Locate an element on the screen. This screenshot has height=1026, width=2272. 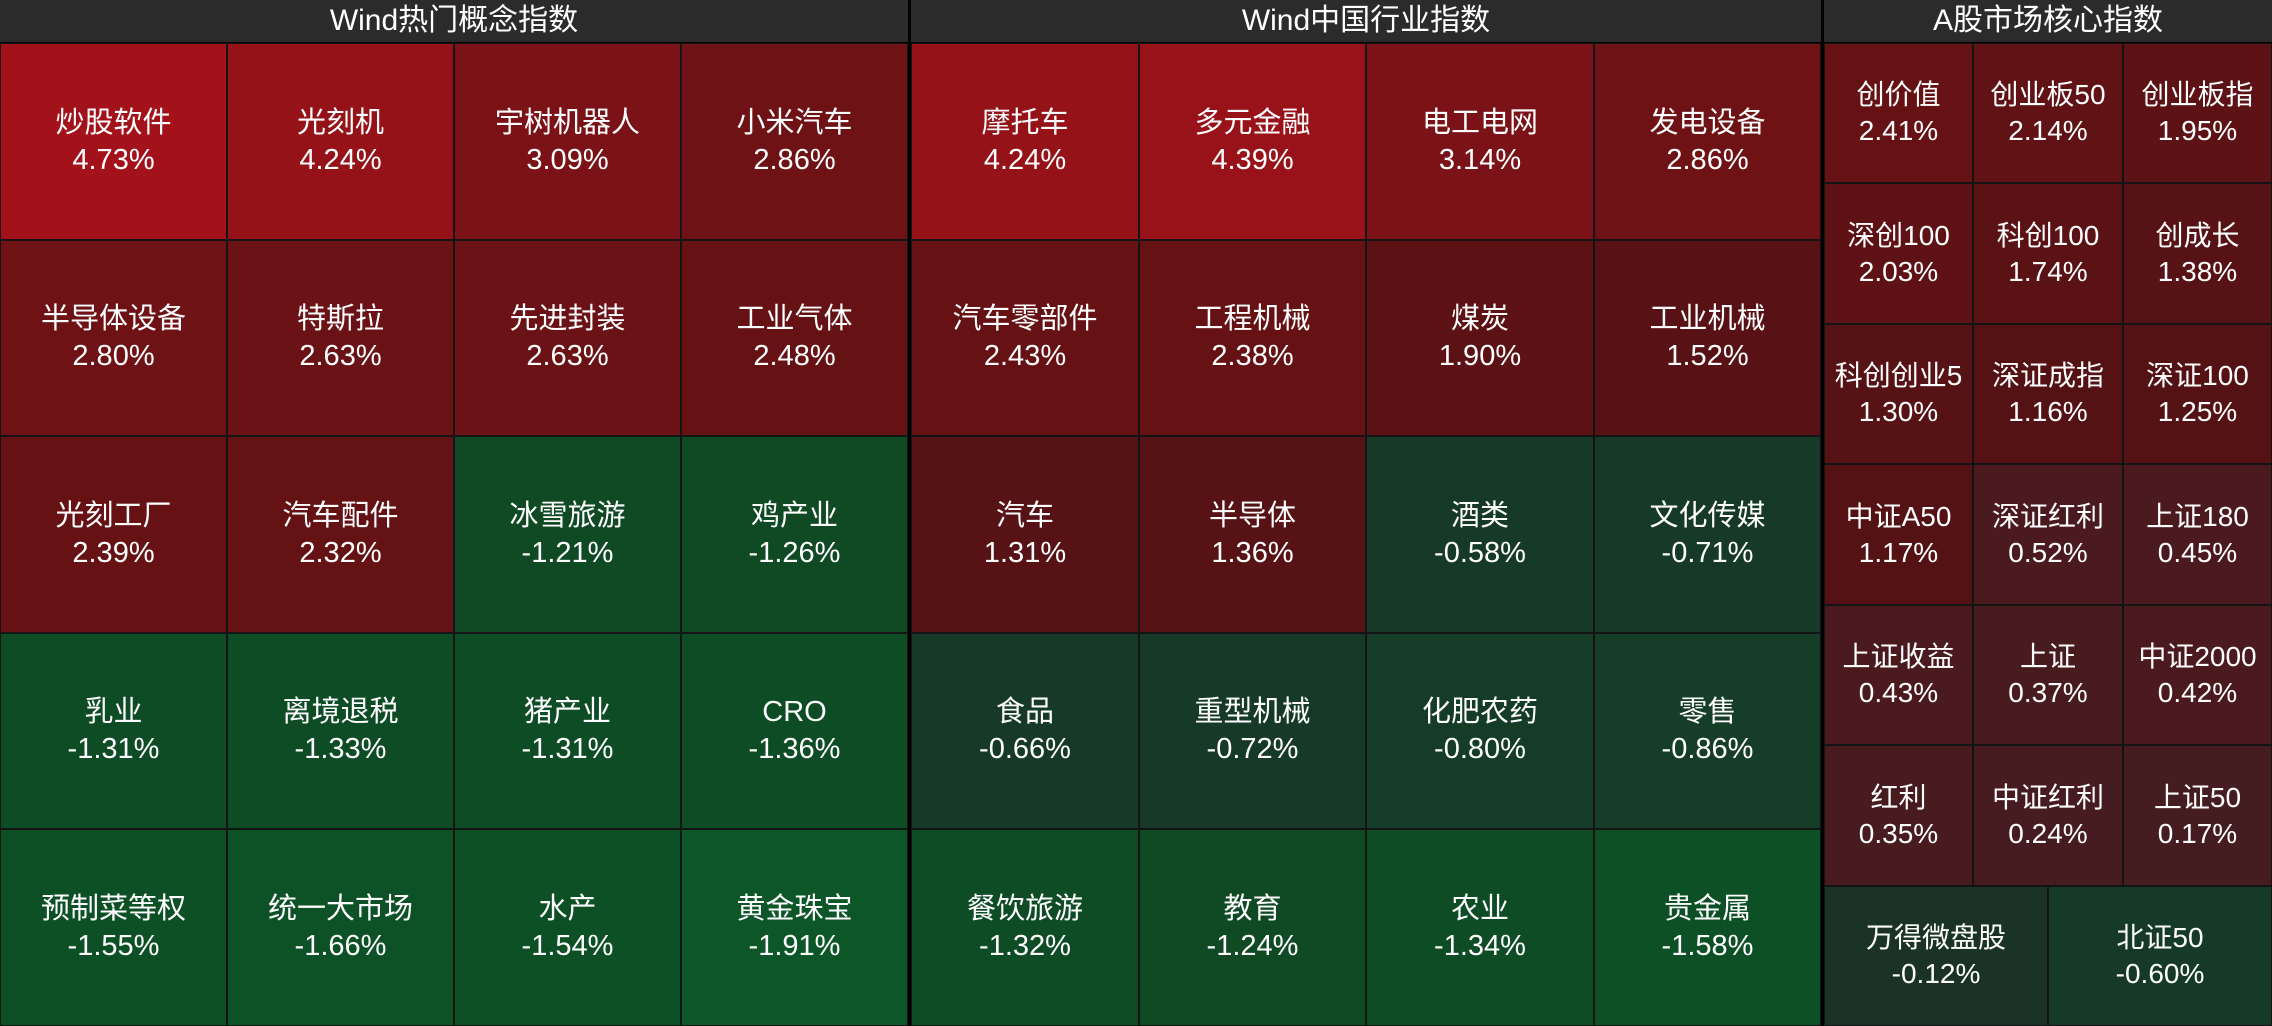
index-tile: 酒类 -0.58% is located at coordinates (1480, 534).